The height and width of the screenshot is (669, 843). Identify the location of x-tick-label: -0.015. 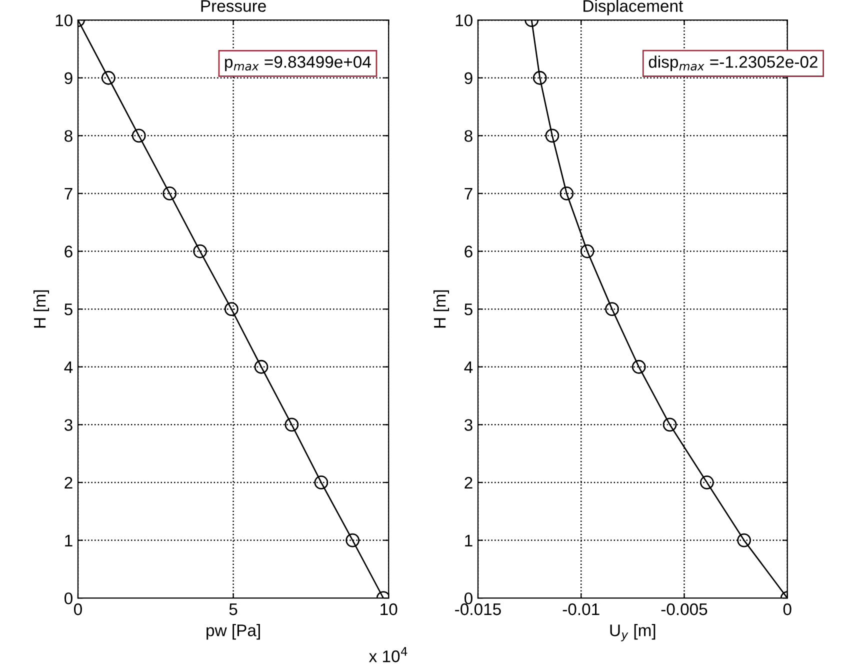
(478, 609).